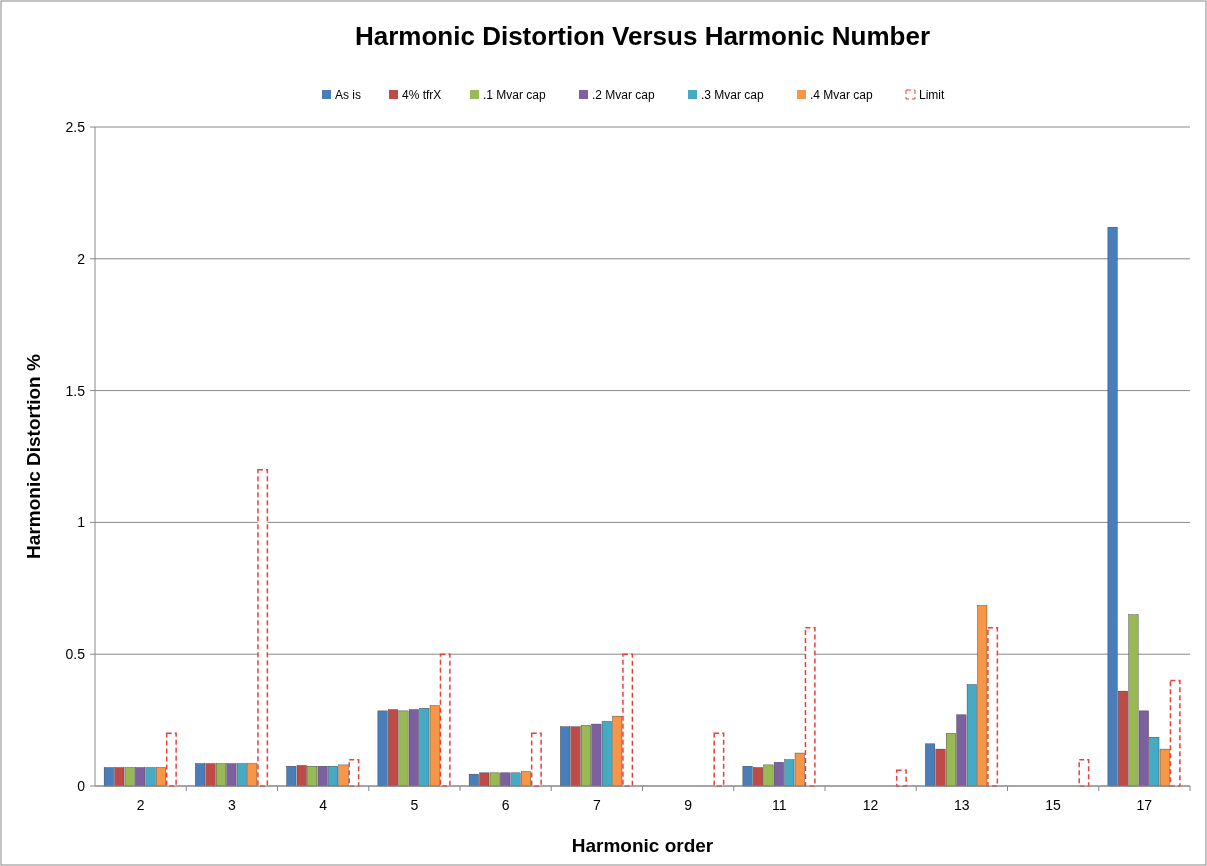 The height and width of the screenshot is (866, 1207). What do you see at coordinates (323, 805) in the screenshot?
I see `x-tick-label: 4` at bounding box center [323, 805].